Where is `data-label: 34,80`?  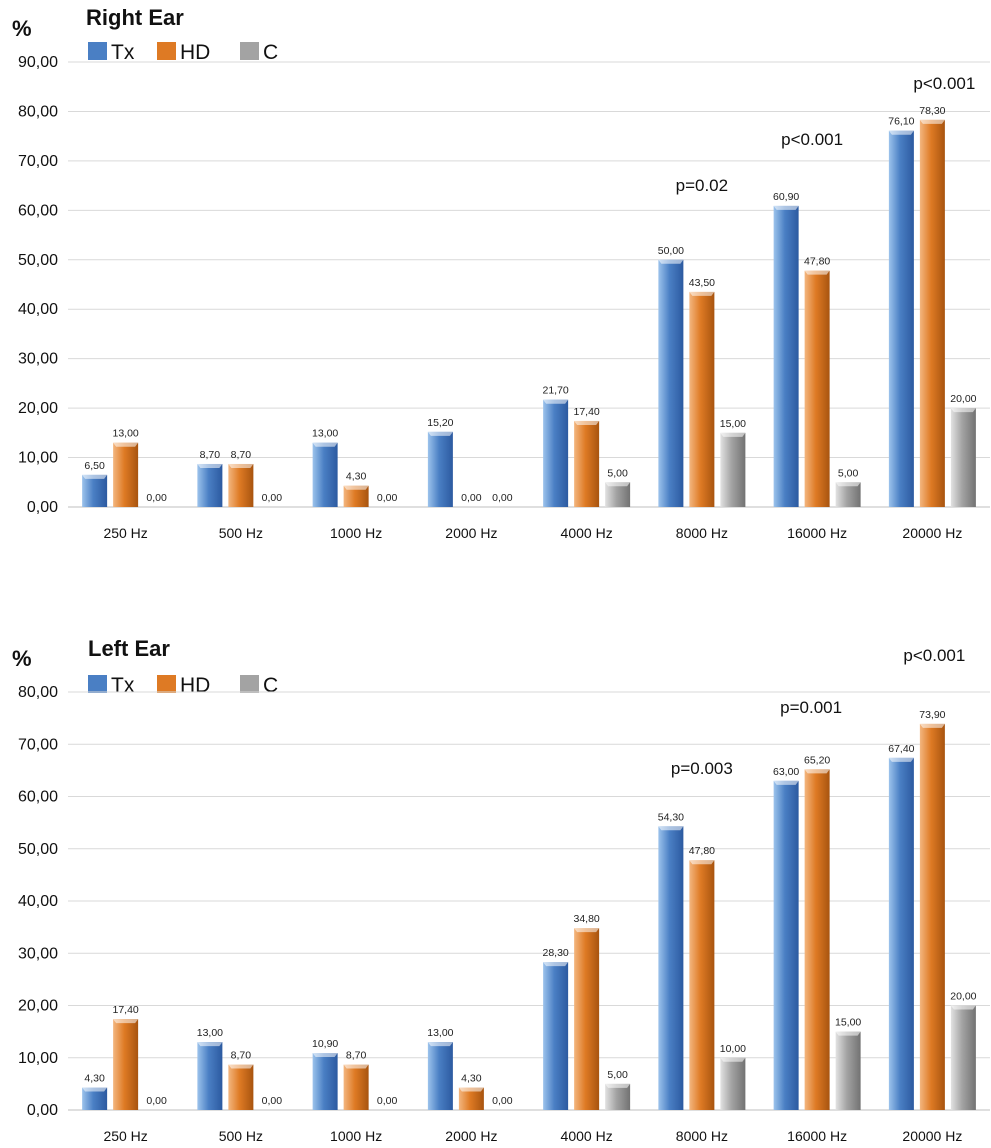 data-label: 34,80 is located at coordinates (586, 919).